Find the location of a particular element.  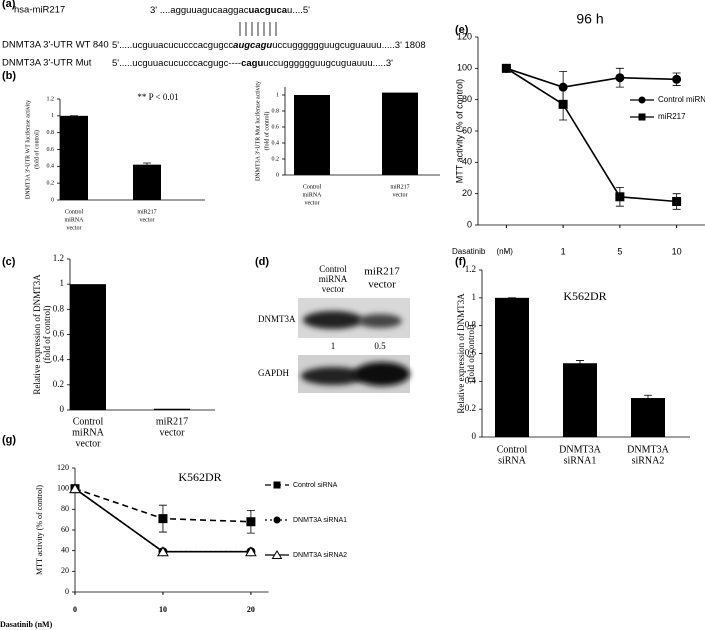

row-label: GAPDH is located at coordinates (274, 373).